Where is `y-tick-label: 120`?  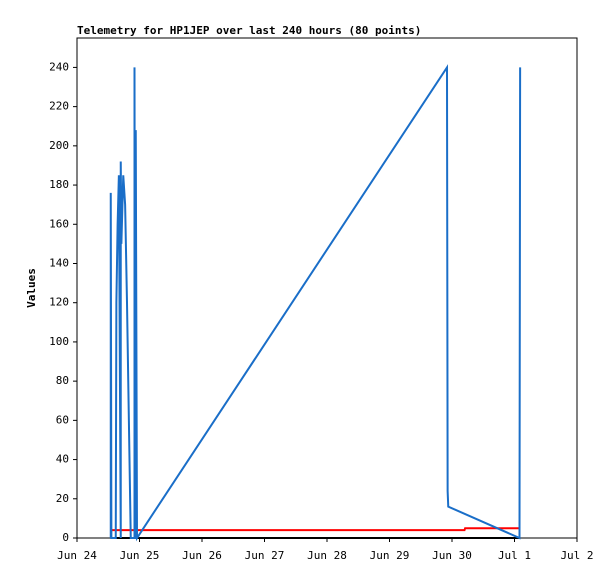
y-tick-label: 120 is located at coordinates (59, 302).